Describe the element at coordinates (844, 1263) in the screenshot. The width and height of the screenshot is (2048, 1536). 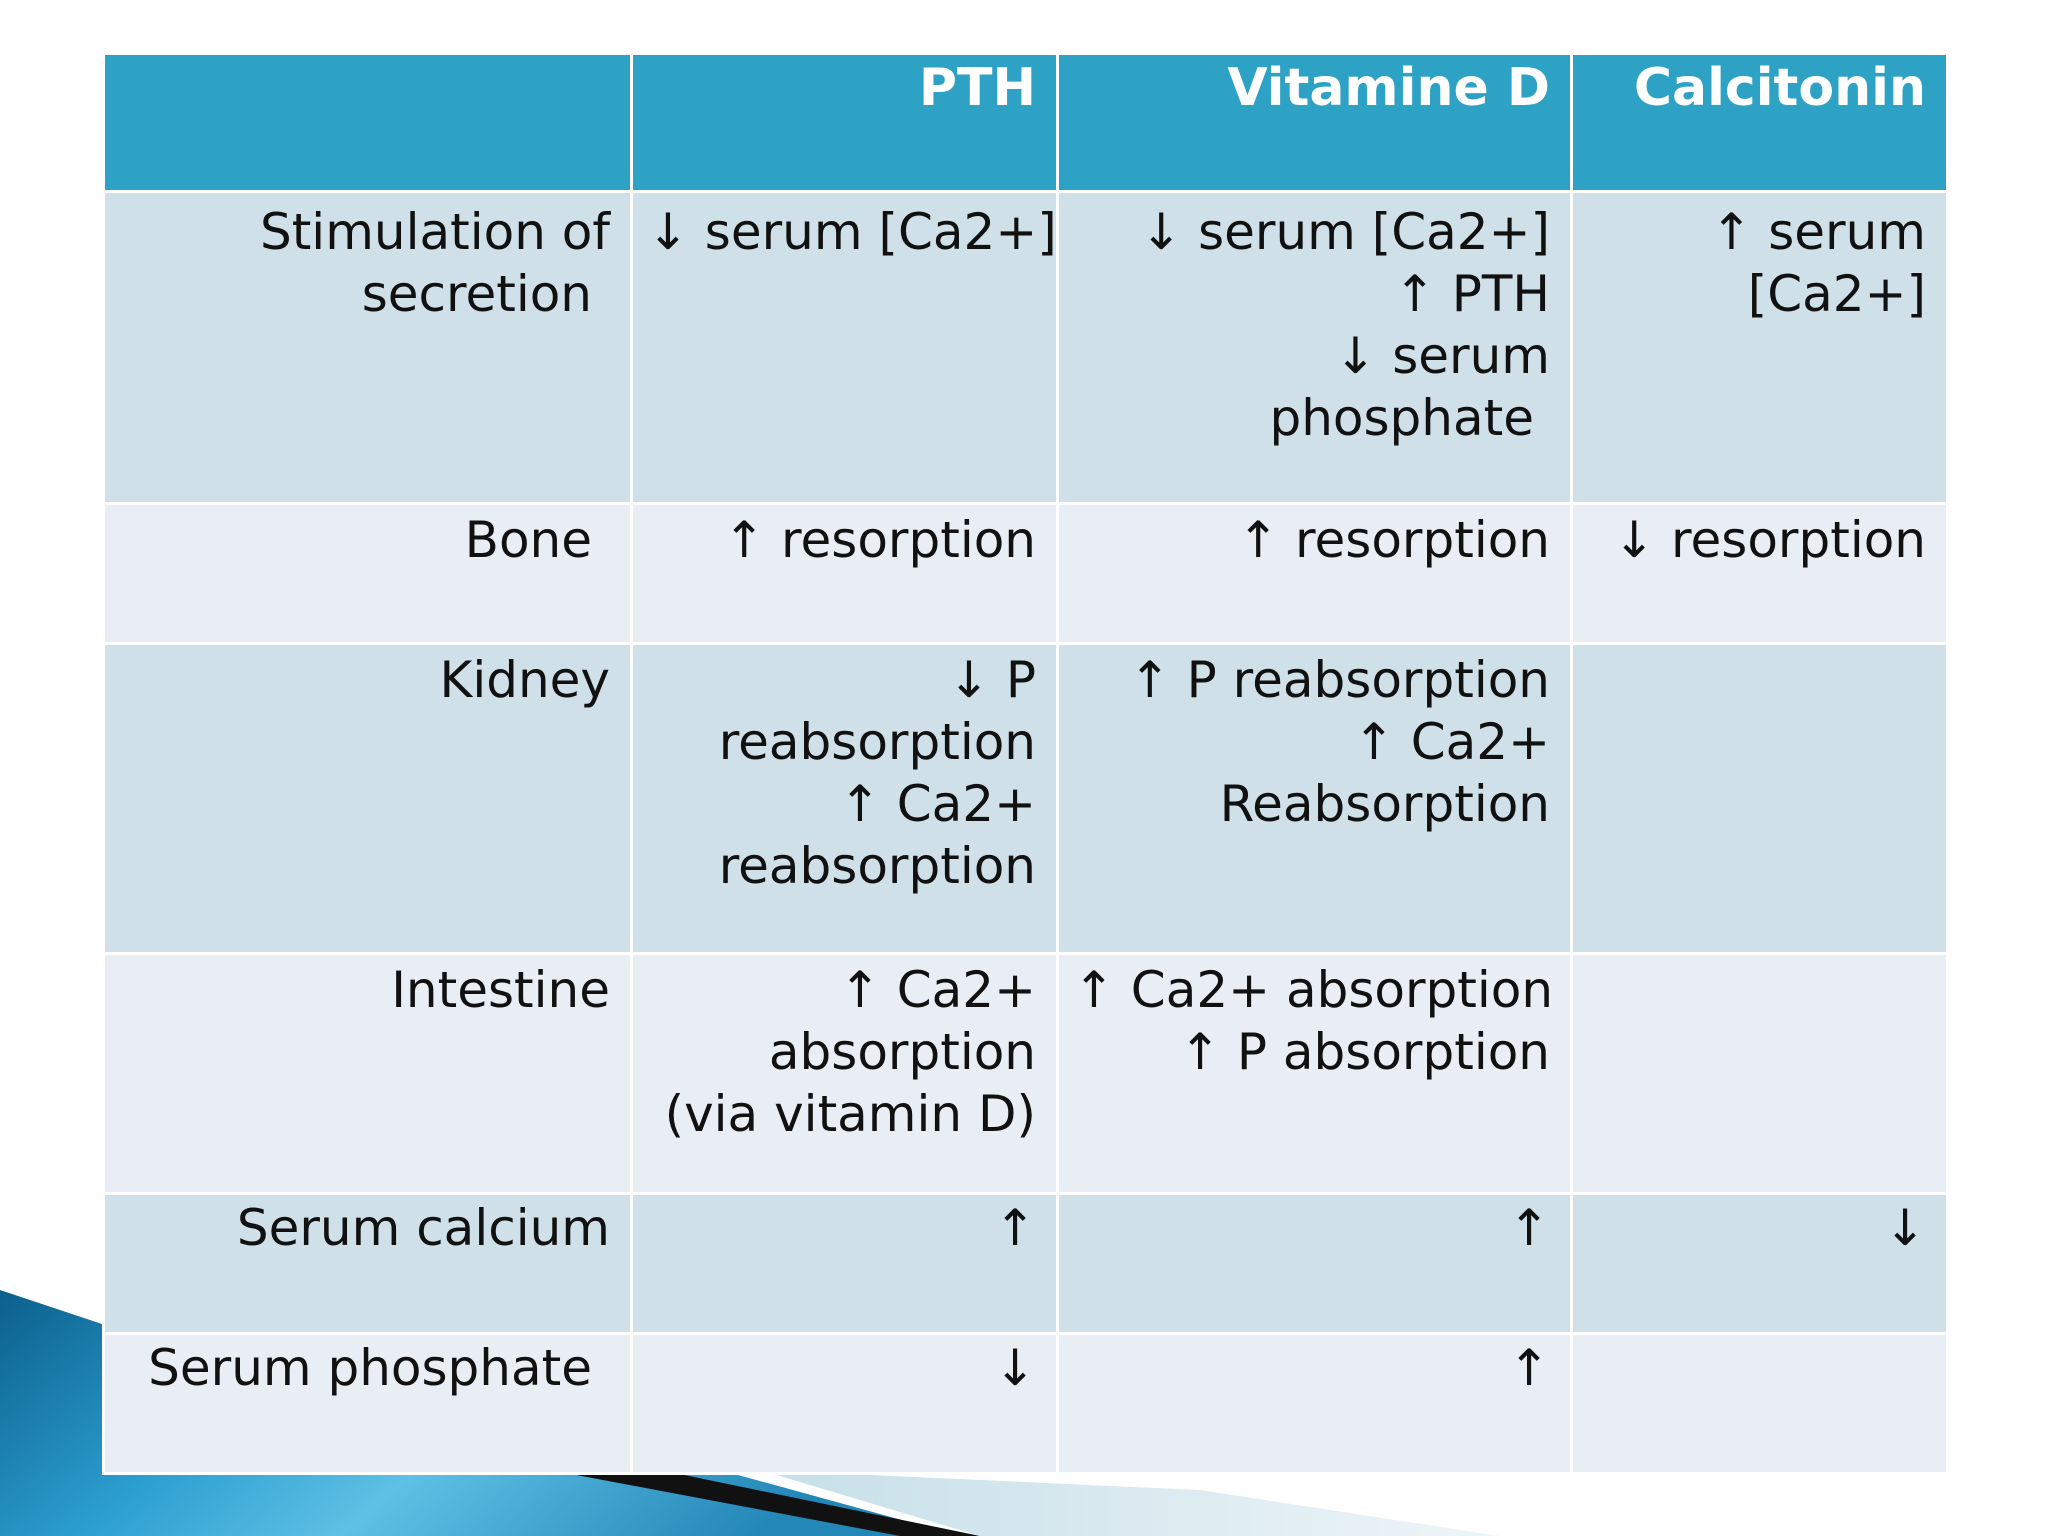
I see `cell-pth-serum-calcium: ↑` at that location.